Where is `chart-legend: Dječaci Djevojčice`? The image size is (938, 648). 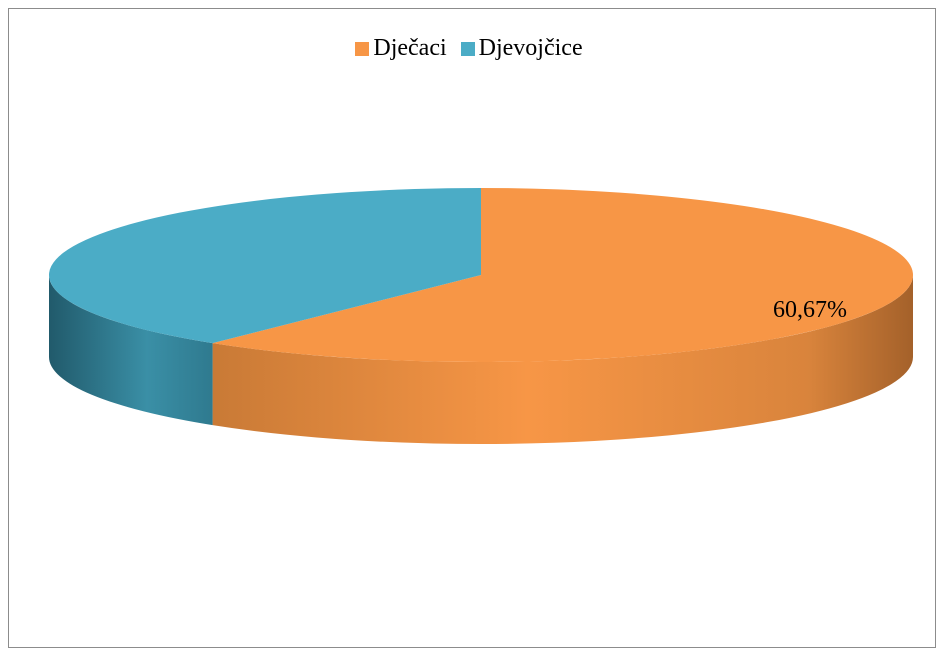
chart-legend: Dječaci Djevojčice is located at coordinates (469, 48).